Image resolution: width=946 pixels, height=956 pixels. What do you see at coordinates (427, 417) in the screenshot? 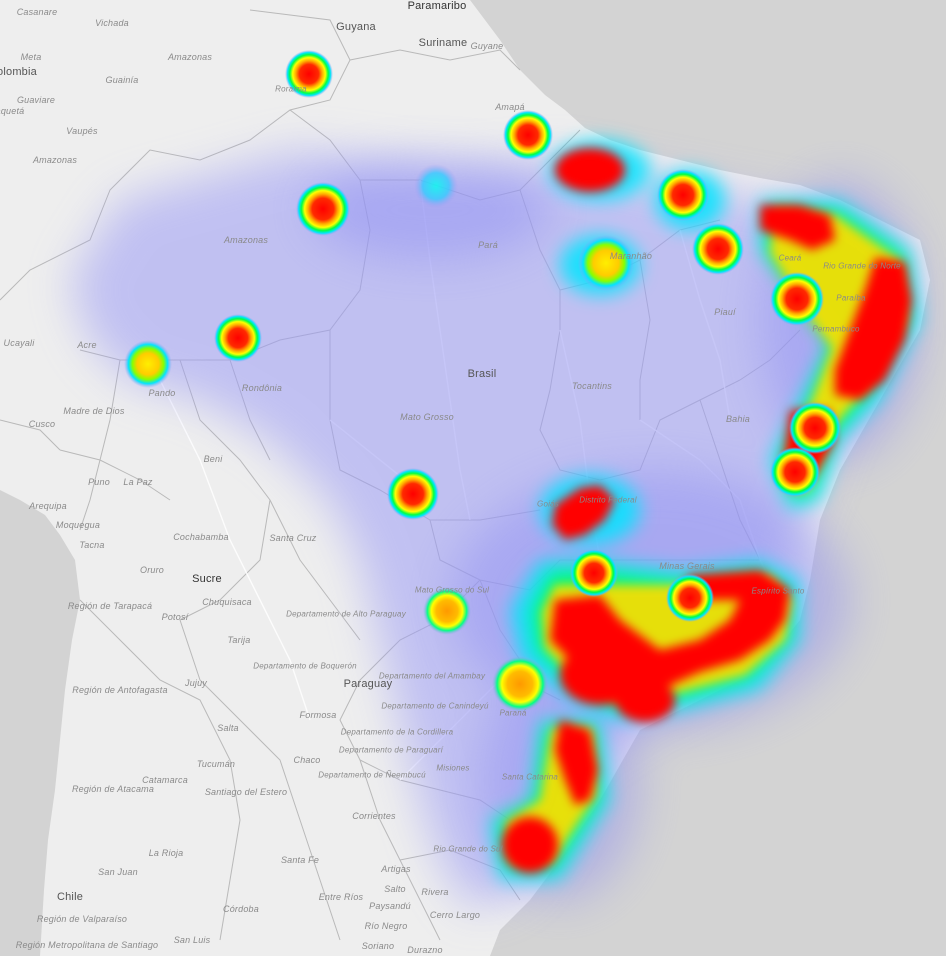
I see `label-mato-grosso: Mato Grosso` at bounding box center [427, 417].